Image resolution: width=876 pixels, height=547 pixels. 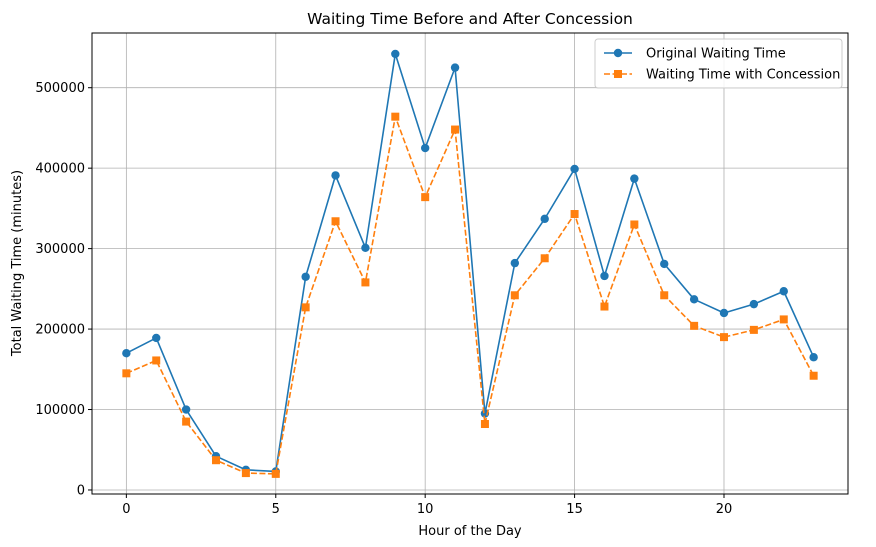 I want to click on x-tick-label: 10, so click(x=425, y=509).